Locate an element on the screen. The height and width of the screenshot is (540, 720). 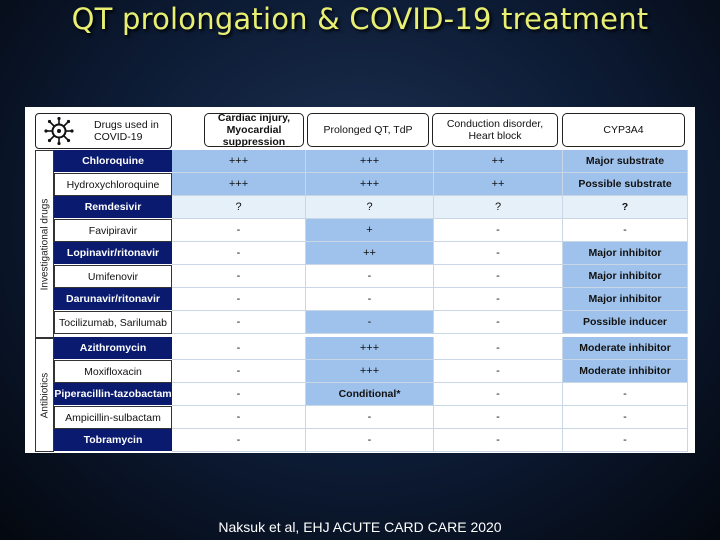
drug-column-header: Drugs used in COVID-19 is located at coordinates (103, 131).